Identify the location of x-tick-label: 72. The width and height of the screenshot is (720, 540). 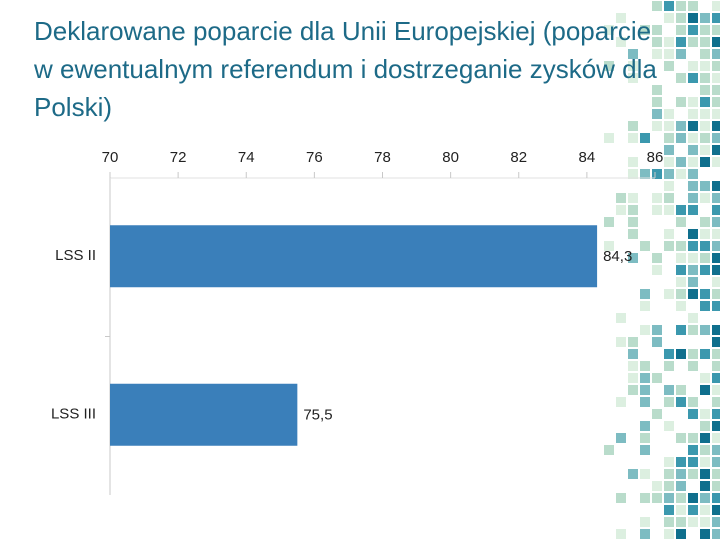
(178, 157).